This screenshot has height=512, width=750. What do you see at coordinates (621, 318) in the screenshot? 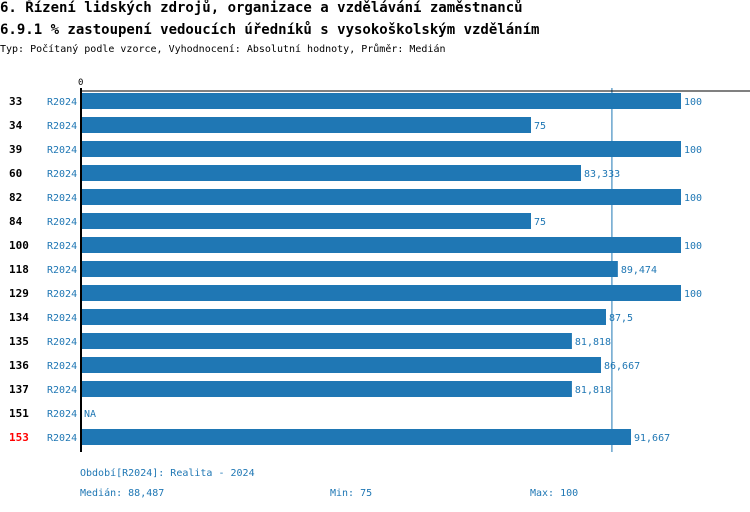
I see `data-label: 87,5` at bounding box center [621, 318].